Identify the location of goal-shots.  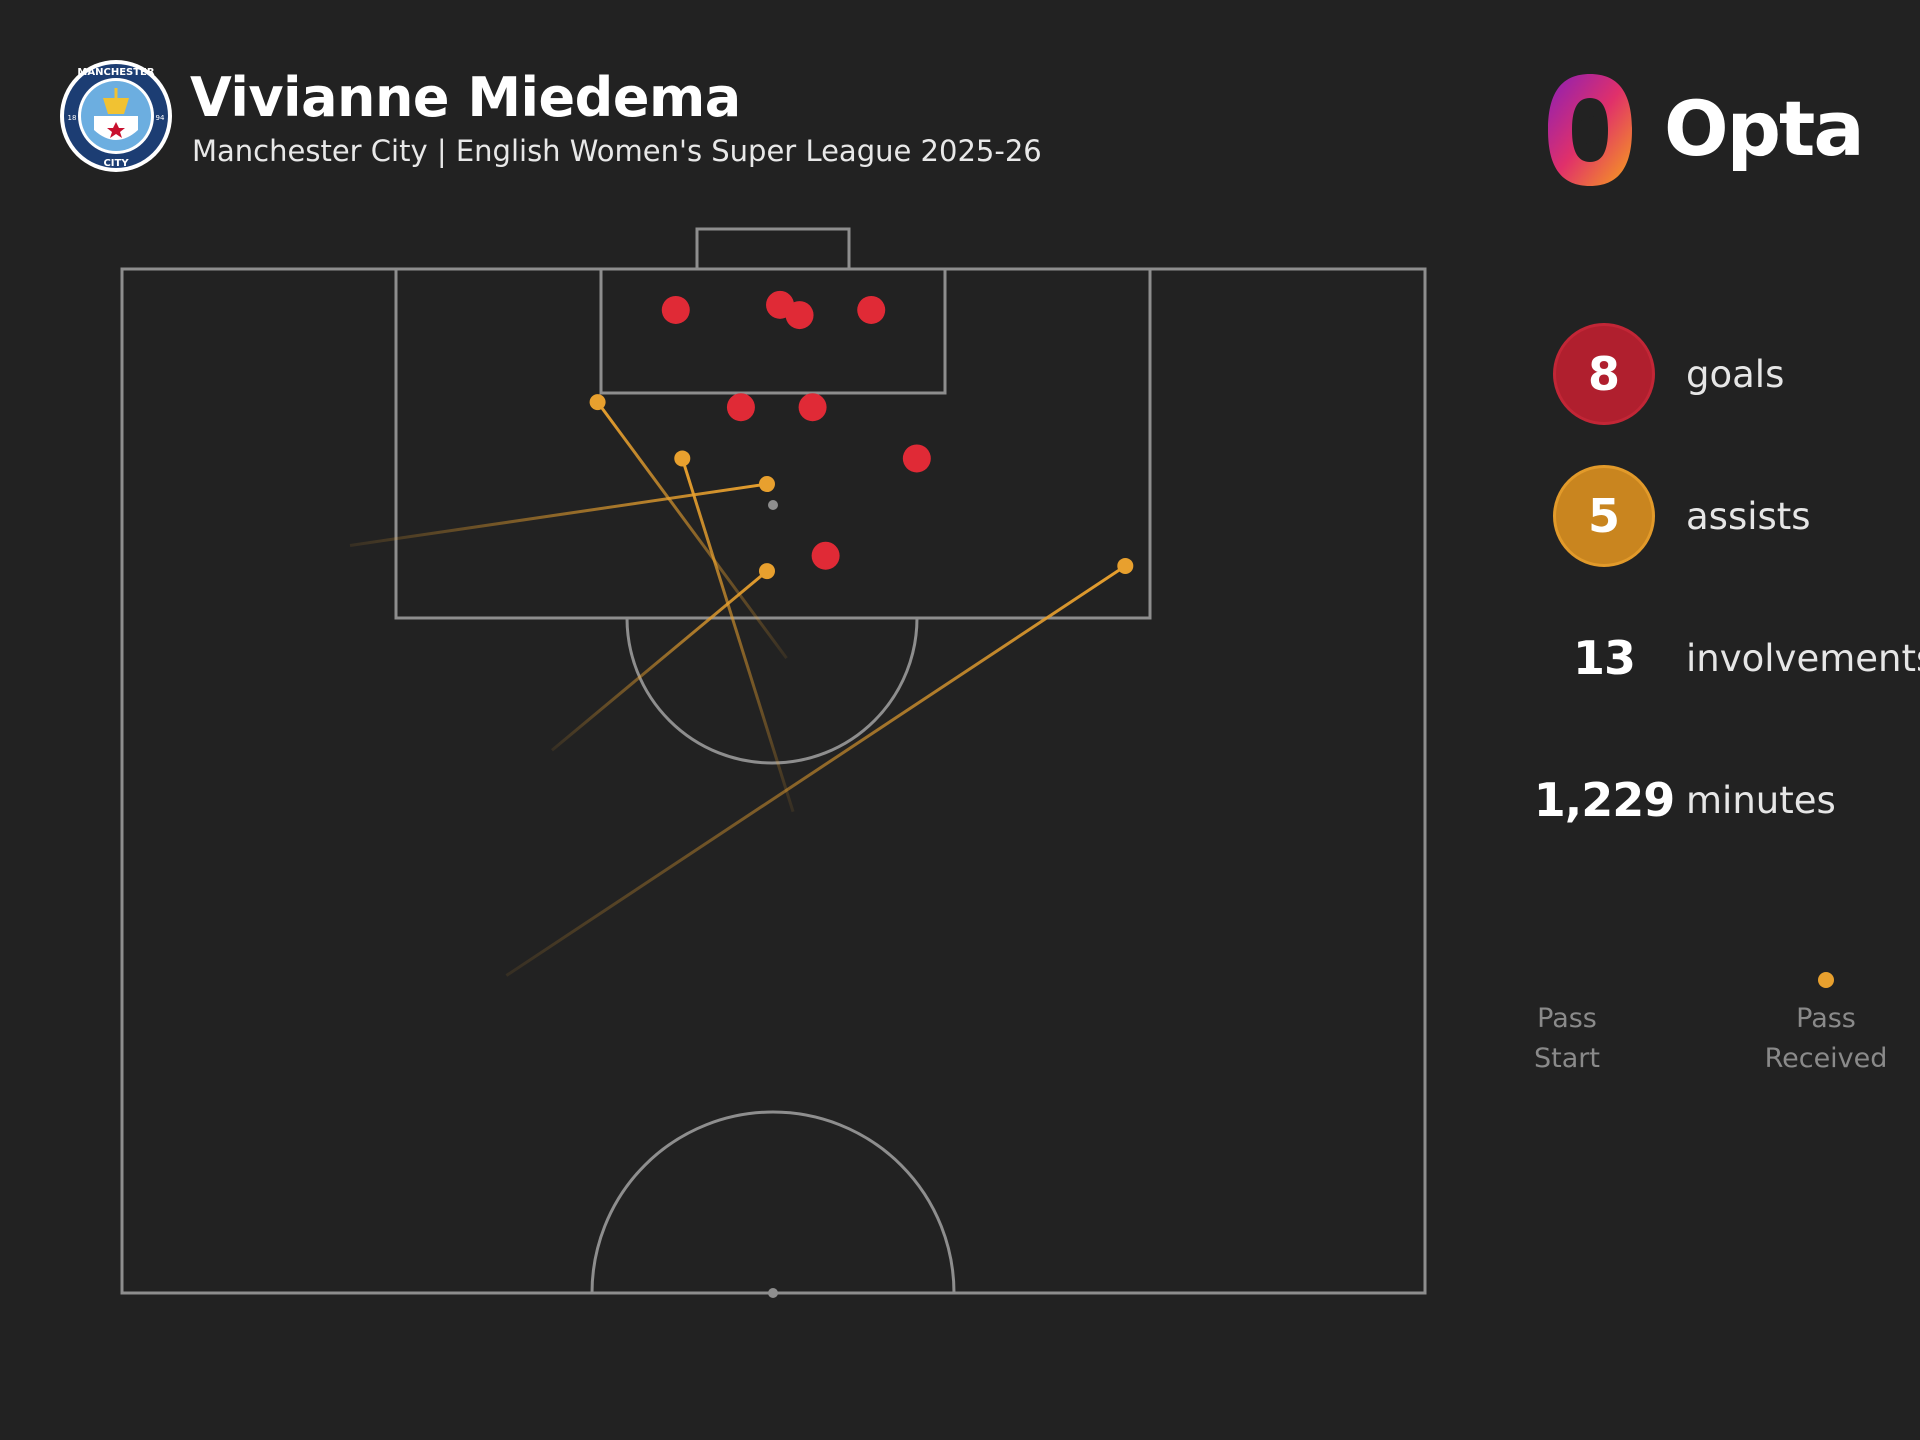
(796, 430).